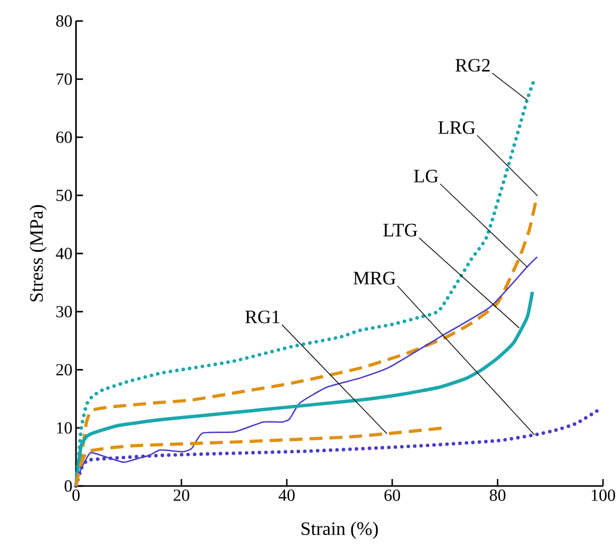 The image size is (616, 546). What do you see at coordinates (498, 495) in the screenshot?
I see `x-tick-label: 80` at bounding box center [498, 495].